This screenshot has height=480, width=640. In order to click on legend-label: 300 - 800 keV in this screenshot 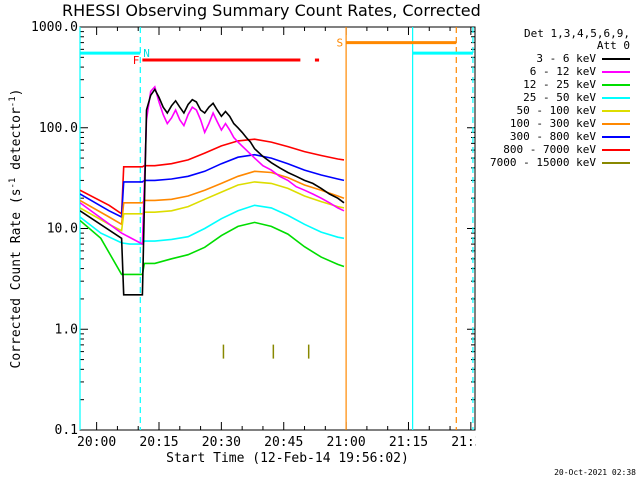, I will do `click(552, 136)`.